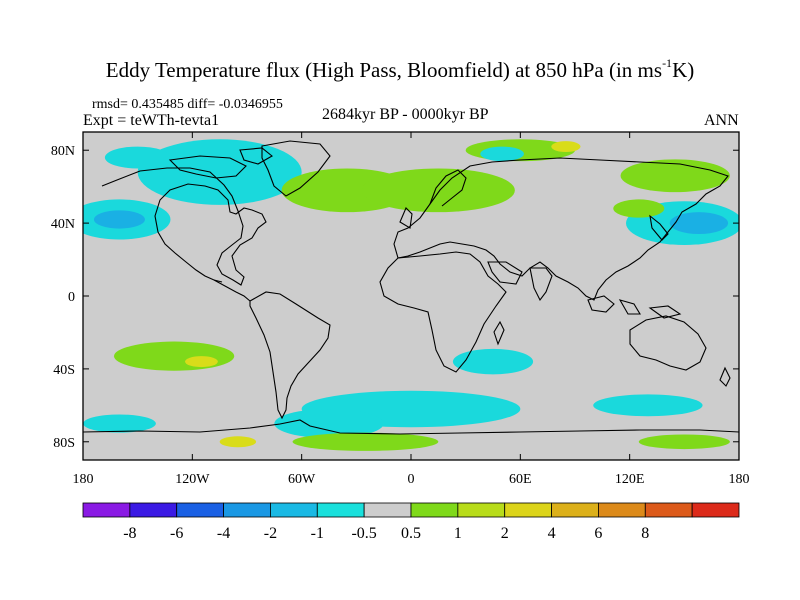 The image size is (800, 600). Describe the element at coordinates (220, 163) in the screenshot. I see `canadian-archipelago-coastline` at that location.